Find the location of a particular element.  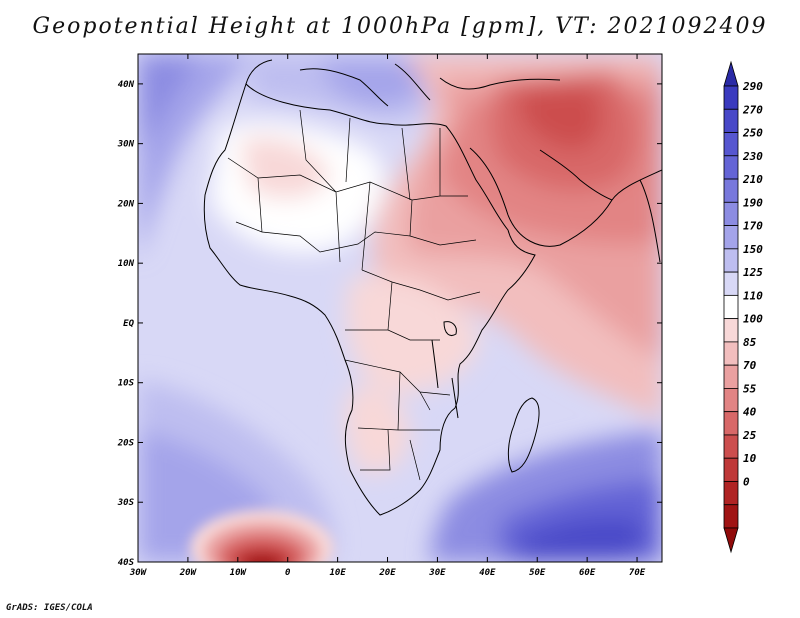

lat-label: 30N is located at coordinates (126, 145).